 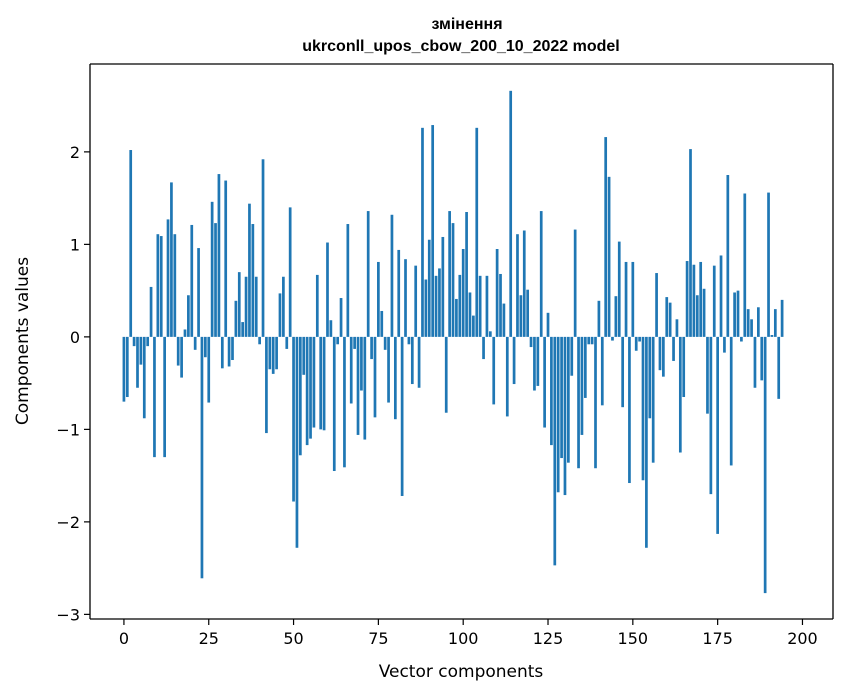 What do you see at coordinates (75, 152) in the screenshot?
I see `y-tick-label: 2` at bounding box center [75, 152].